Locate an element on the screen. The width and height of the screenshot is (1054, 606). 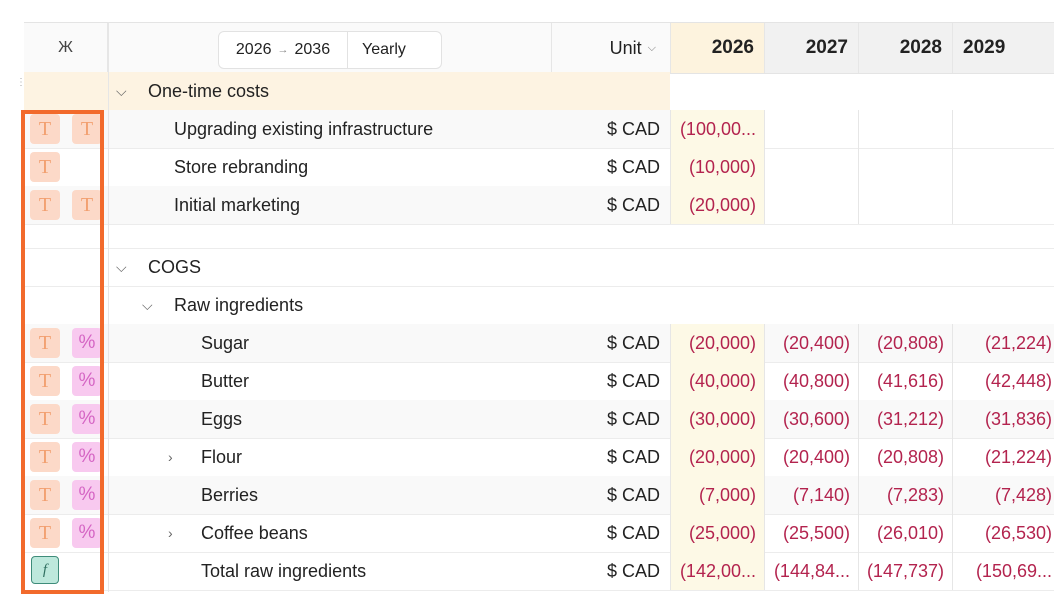
header-label-column: 2026 → 2036 Yearly is located at coordinates (330, 48).